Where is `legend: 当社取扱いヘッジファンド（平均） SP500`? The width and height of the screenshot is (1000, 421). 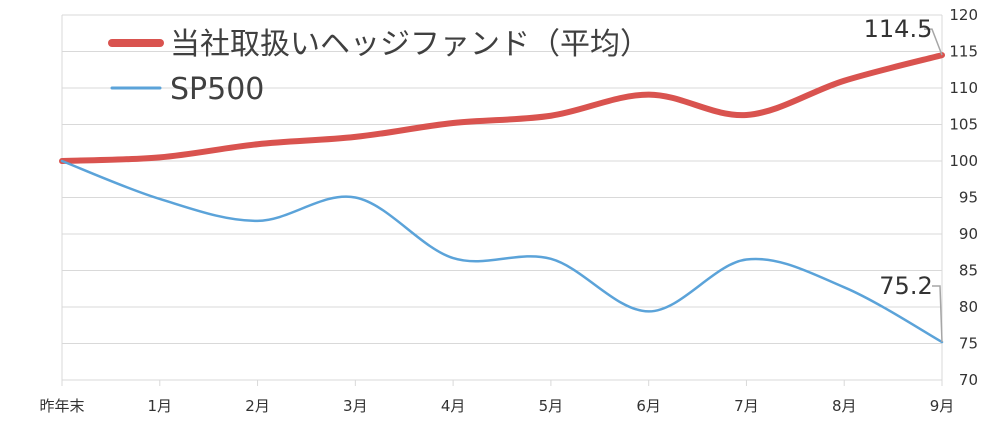 legend: 当社取扱いヘッジファンド（平均） SP500 is located at coordinates (379, 67).